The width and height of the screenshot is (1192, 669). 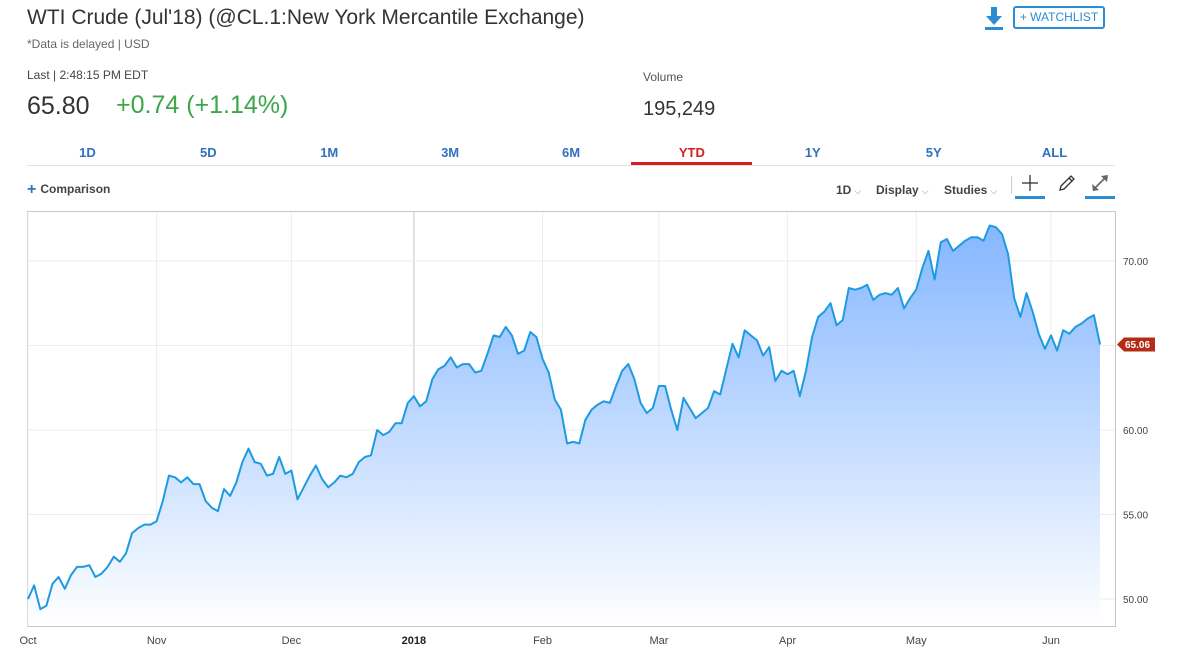 What do you see at coordinates (663, 77) in the screenshot?
I see `volume-label: Volume` at bounding box center [663, 77].